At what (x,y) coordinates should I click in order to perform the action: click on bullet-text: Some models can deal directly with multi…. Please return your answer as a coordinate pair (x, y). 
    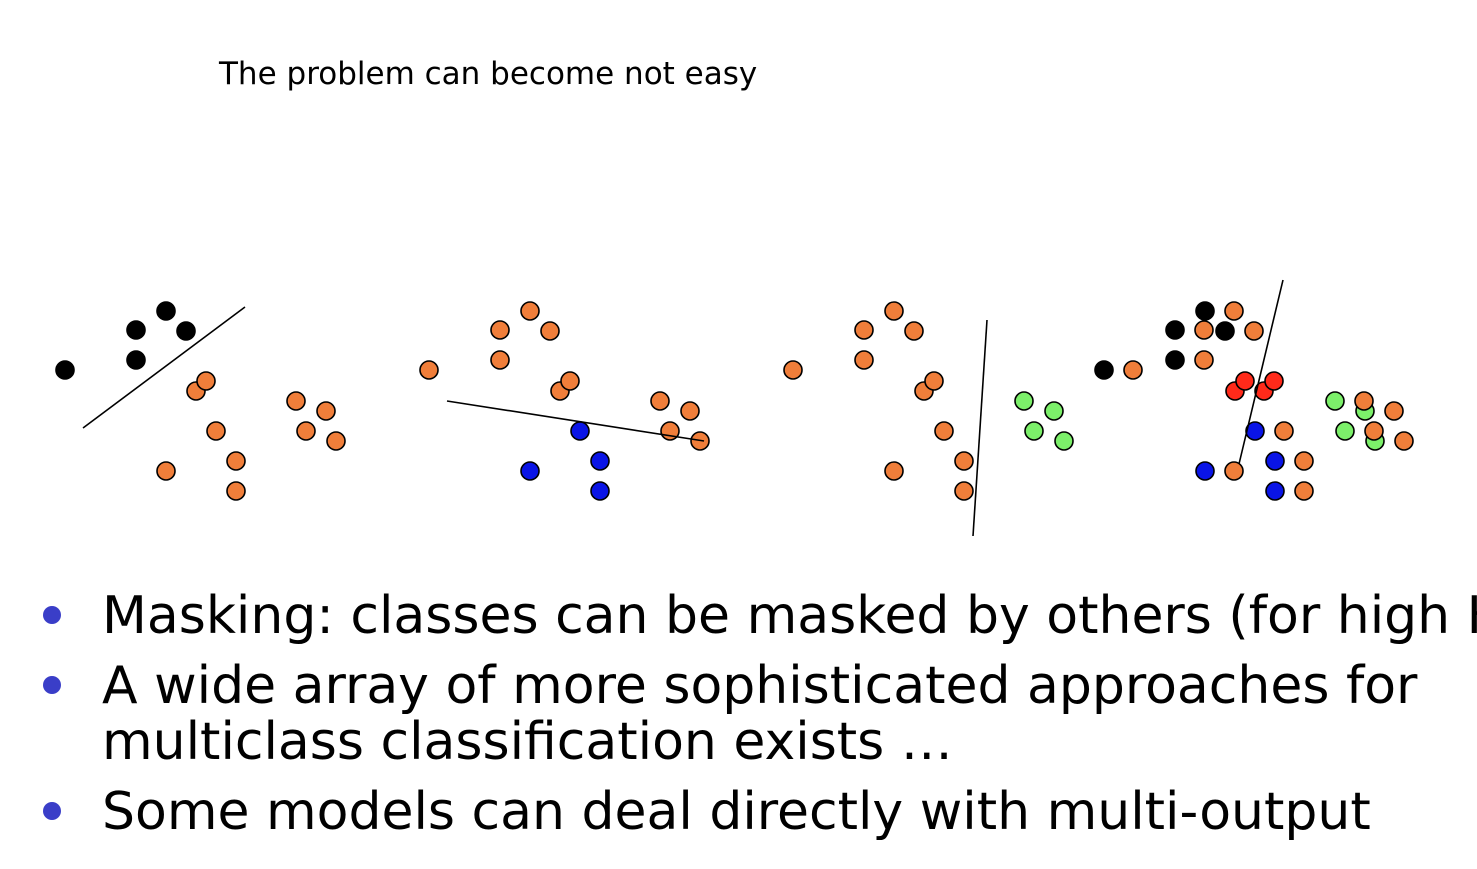
    Looking at the image, I should click on (736, 812).